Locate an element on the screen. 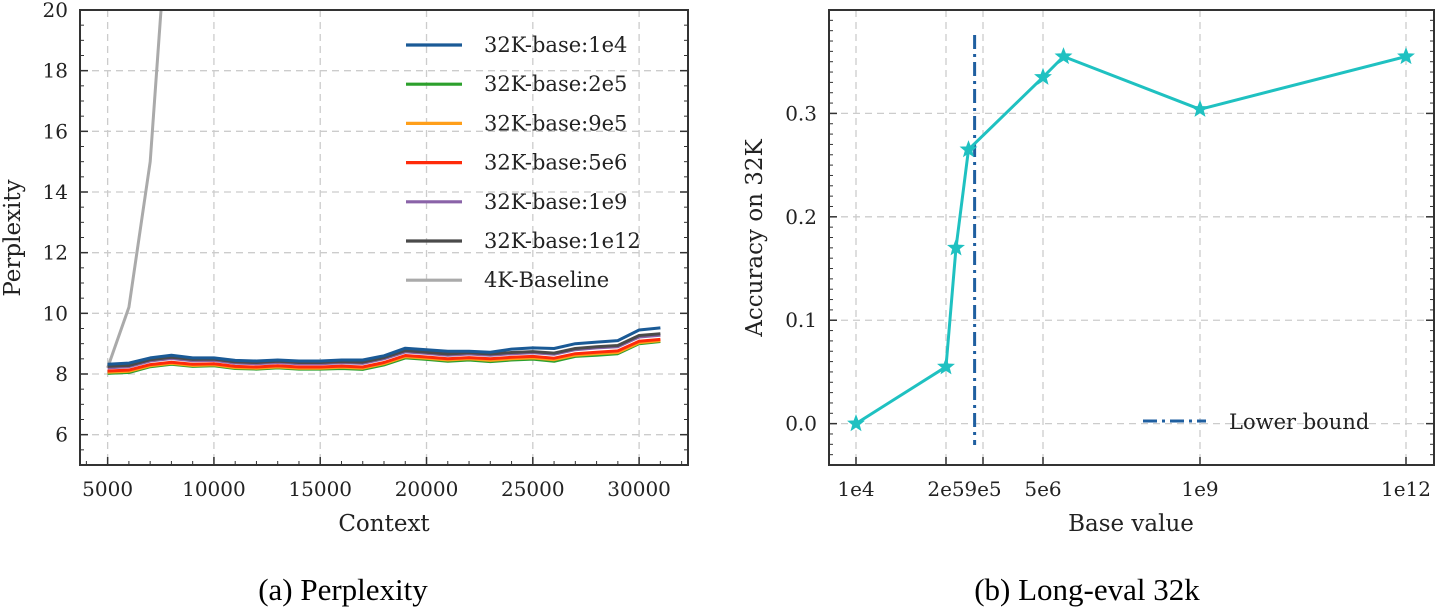 This screenshot has height=610, width=1435. x-tick-label: 15000 is located at coordinates (320, 489).